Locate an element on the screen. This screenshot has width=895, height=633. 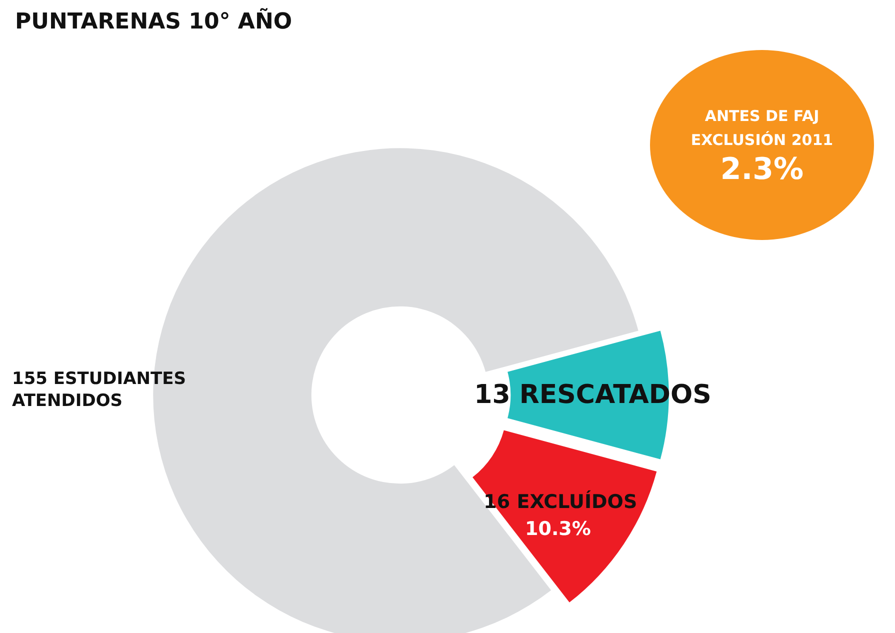
circle-badge: ANTES DE FAJ EXCLUSIÓN 2011 2.3% is located at coordinates (762, 145).